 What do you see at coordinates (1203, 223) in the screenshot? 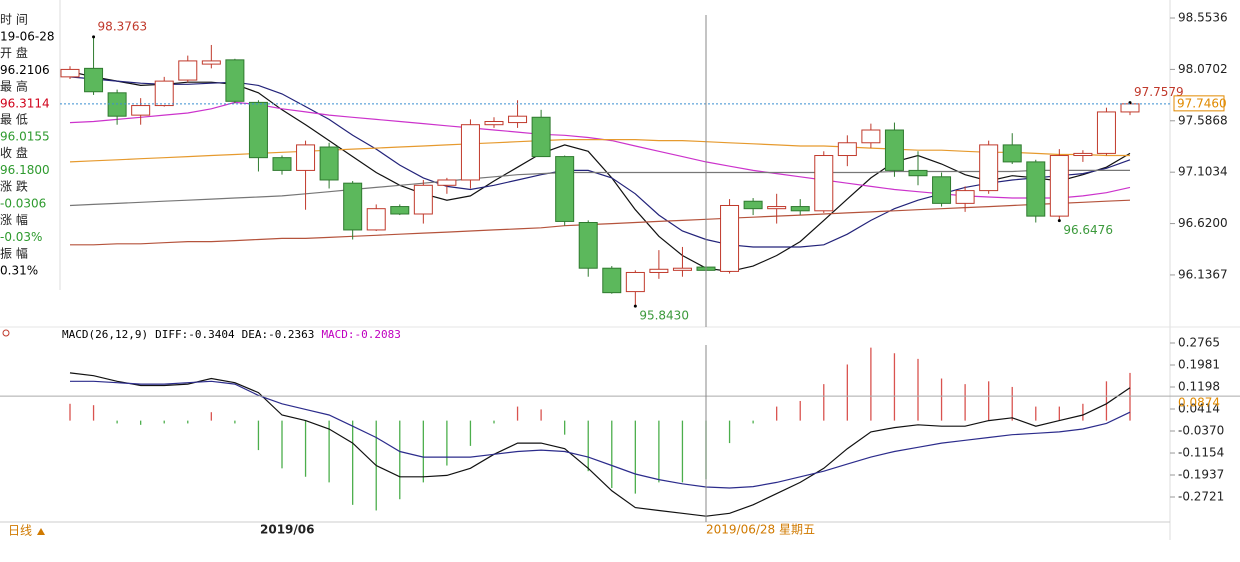
I see `y-tick-label: 96.6200` at bounding box center [1203, 223].